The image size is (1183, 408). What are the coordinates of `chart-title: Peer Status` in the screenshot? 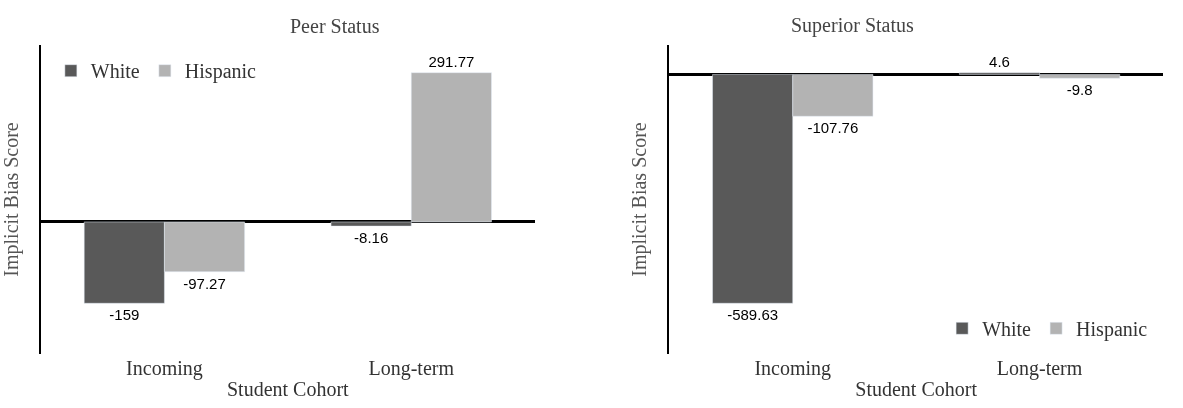 It's located at (335, 26).